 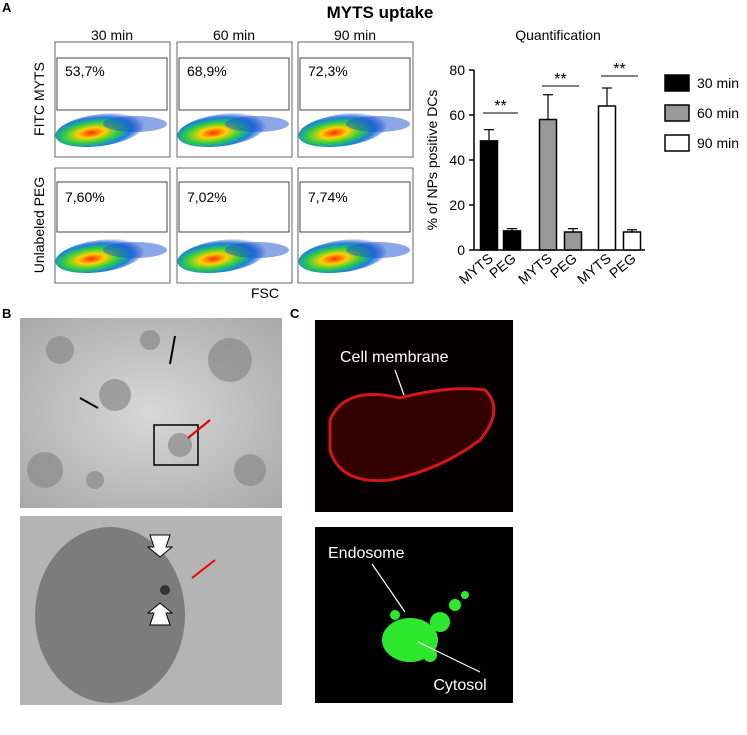 I want to click on gate-percent: 7,74%, so click(x=328, y=197).